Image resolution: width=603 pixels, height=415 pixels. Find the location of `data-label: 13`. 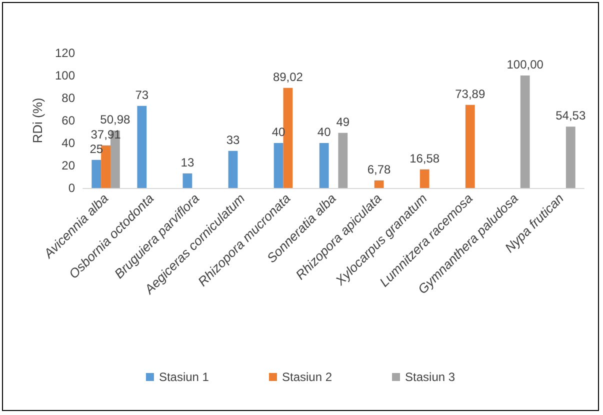

data-label: 13 is located at coordinates (187, 162).